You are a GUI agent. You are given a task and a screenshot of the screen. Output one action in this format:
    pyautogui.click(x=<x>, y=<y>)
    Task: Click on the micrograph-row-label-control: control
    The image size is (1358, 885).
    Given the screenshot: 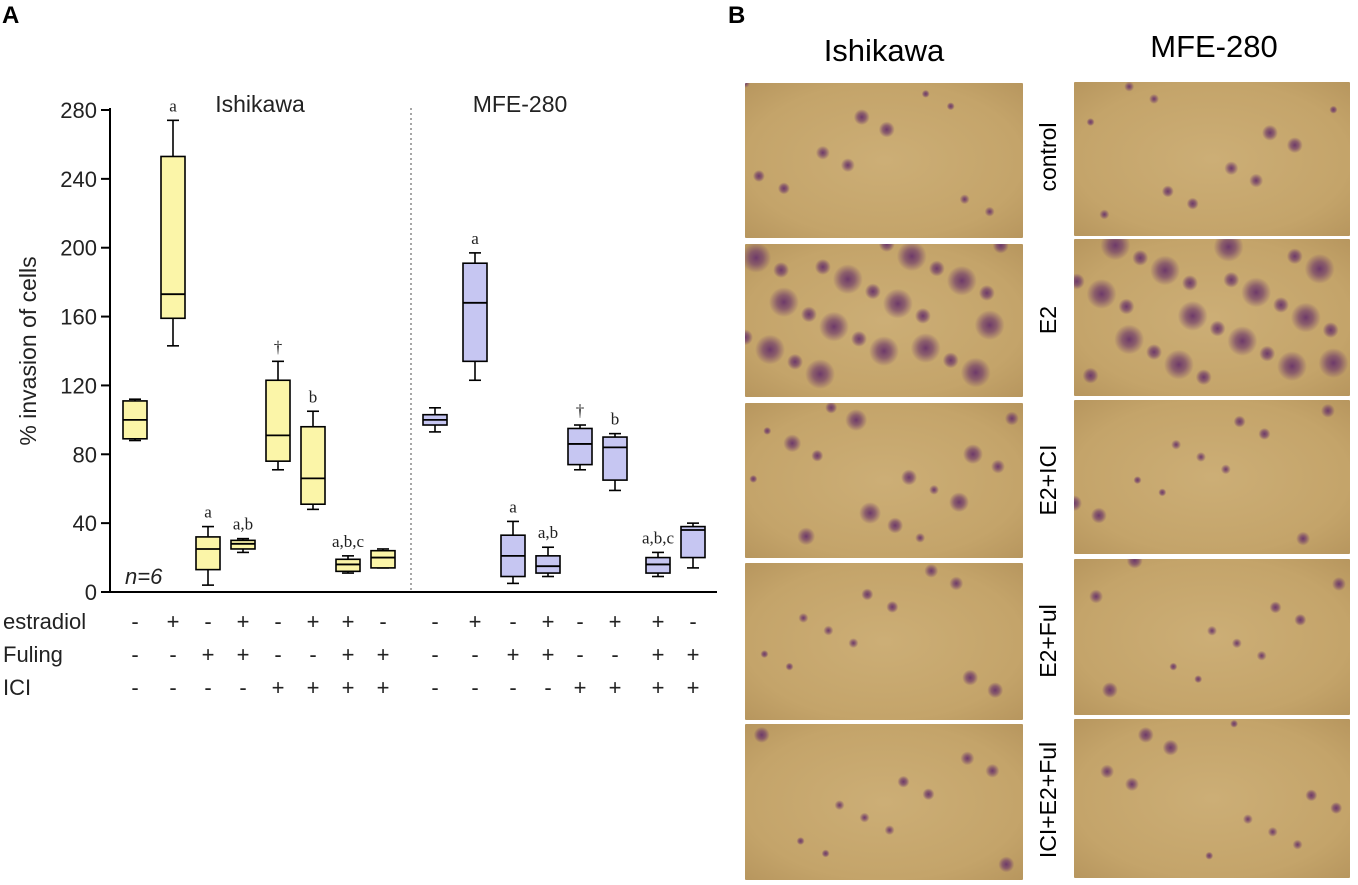 What is the action you would take?
    pyautogui.click(x=1048, y=157)
    